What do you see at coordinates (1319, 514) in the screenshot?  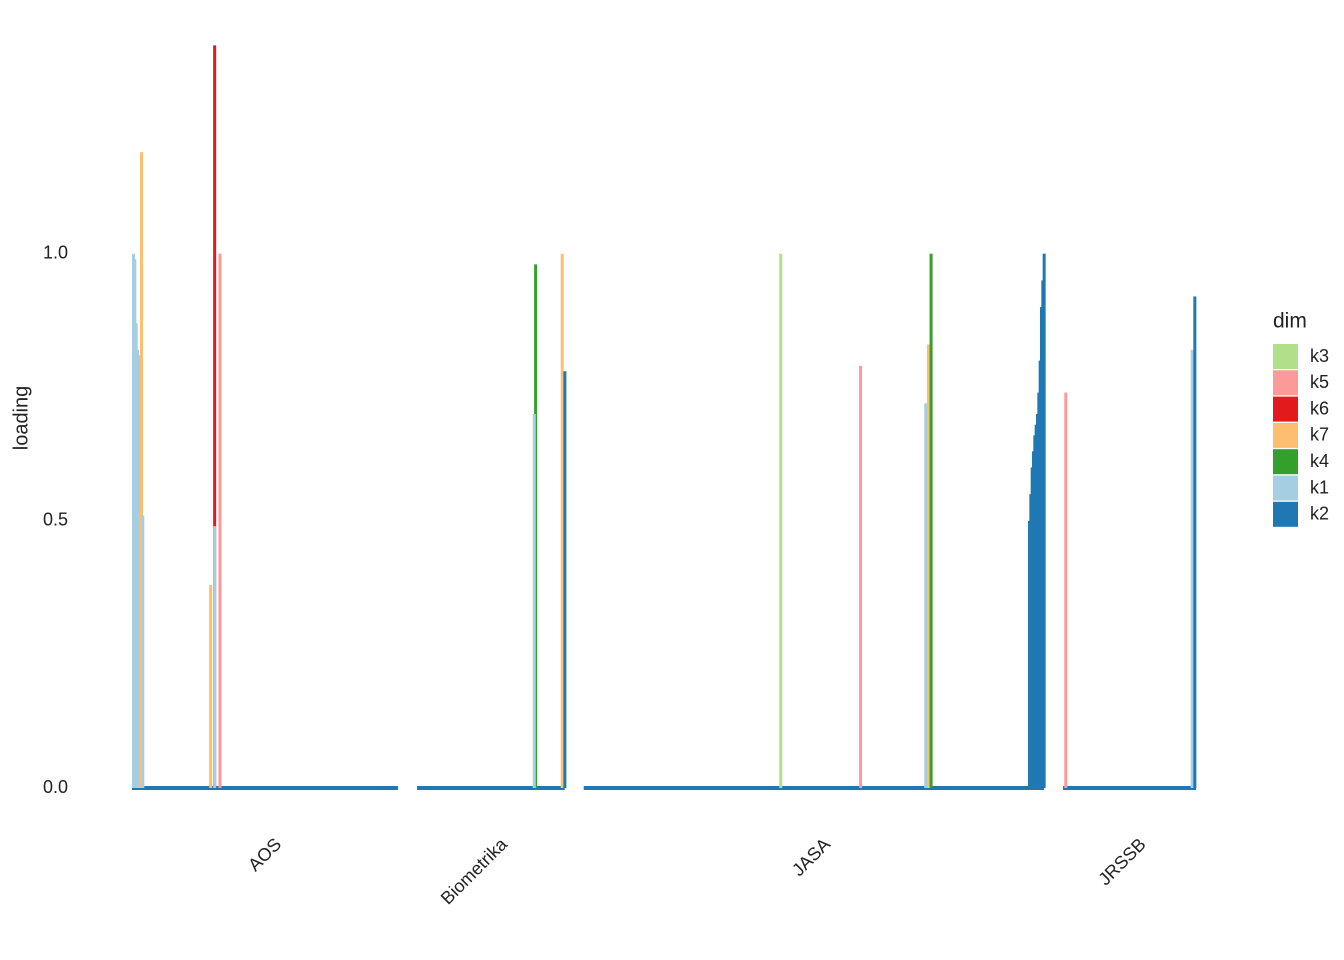 I see `legend-label: k2` at bounding box center [1319, 514].